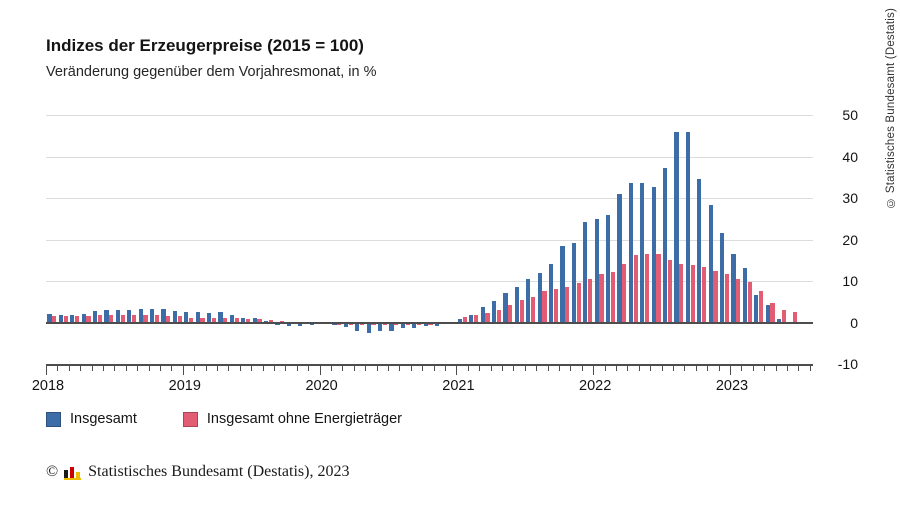  What do you see at coordinates (429, 322) in the screenshot?
I see `zero-baseline` at bounding box center [429, 322].